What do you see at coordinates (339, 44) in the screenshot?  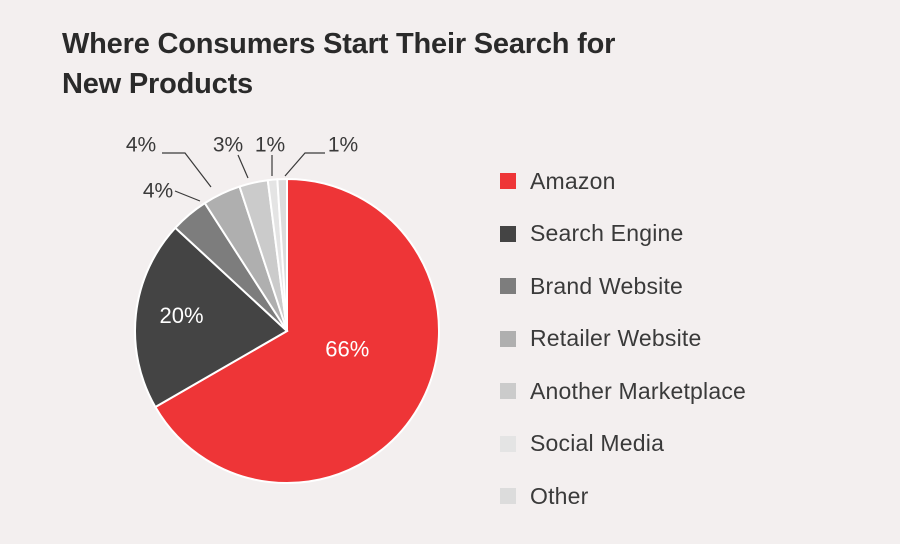 I see `chart-title-line-1: Where Consumers Start Their Search for` at bounding box center [339, 44].